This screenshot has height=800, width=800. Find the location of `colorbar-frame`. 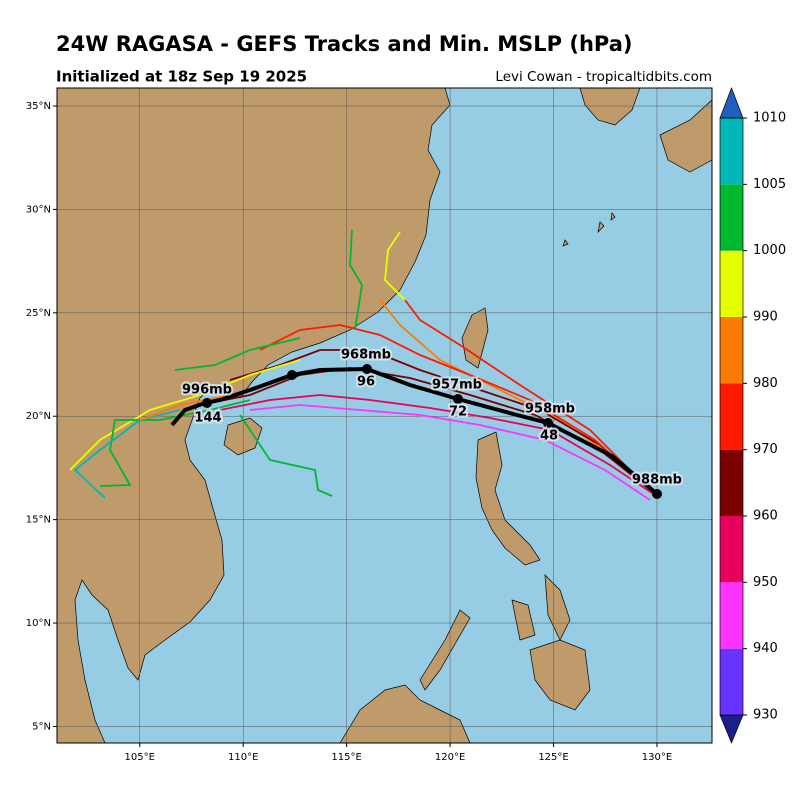

colorbar-frame is located at coordinates (731, 416).